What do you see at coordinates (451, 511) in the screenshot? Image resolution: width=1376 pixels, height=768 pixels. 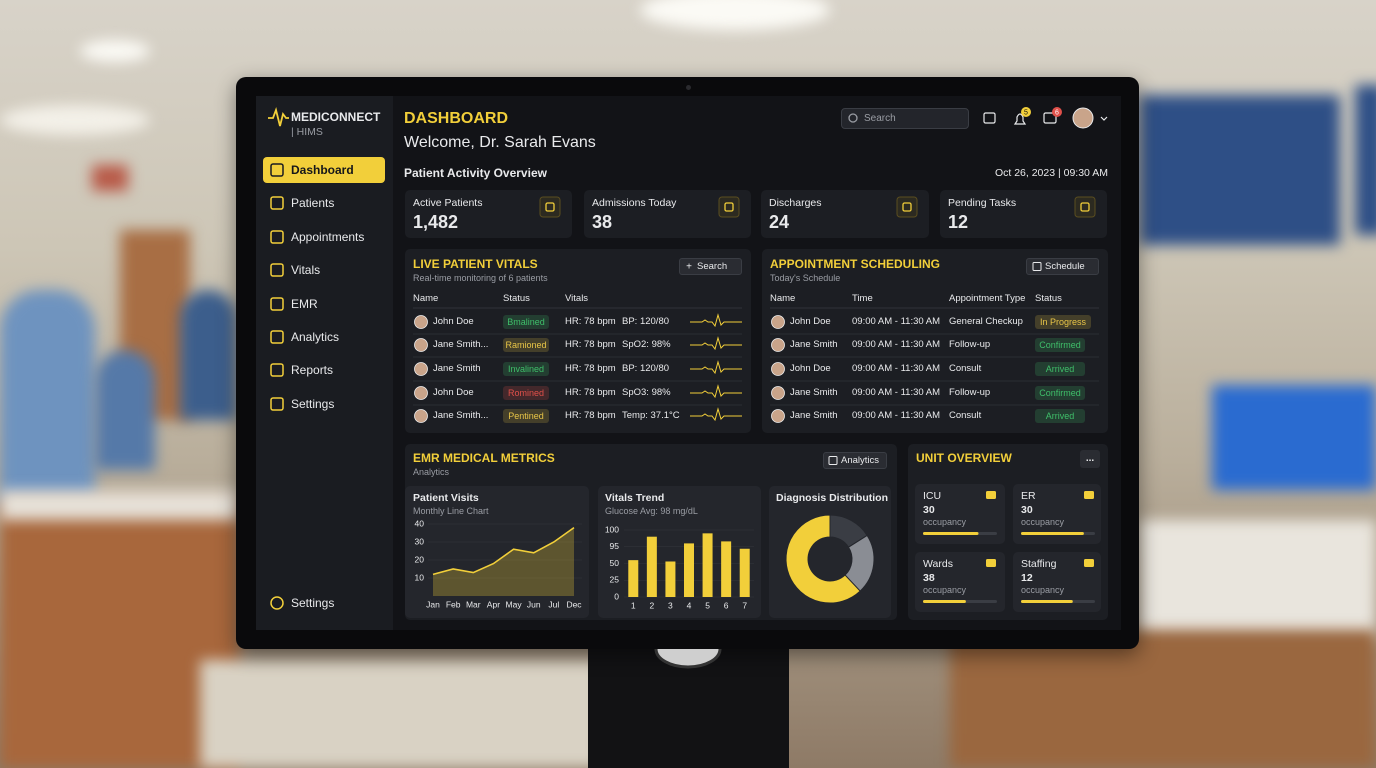 I see `chart-subtitle: Monthly Line Chart` at bounding box center [451, 511].